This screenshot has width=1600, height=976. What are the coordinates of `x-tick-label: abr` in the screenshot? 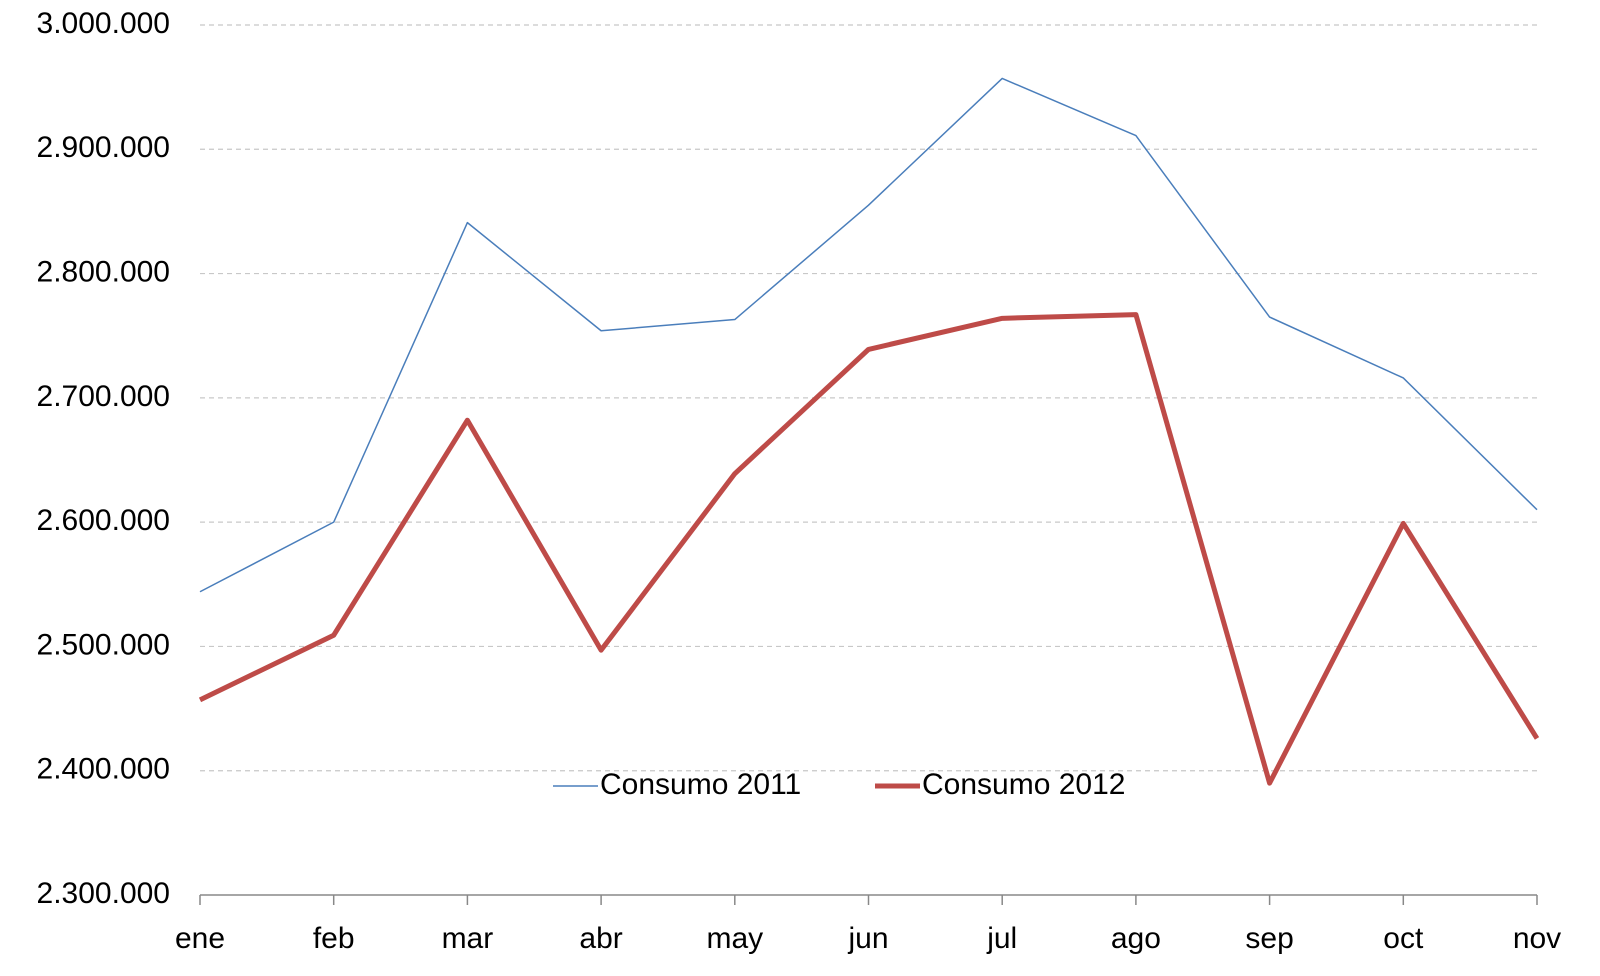 It's located at (600, 938).